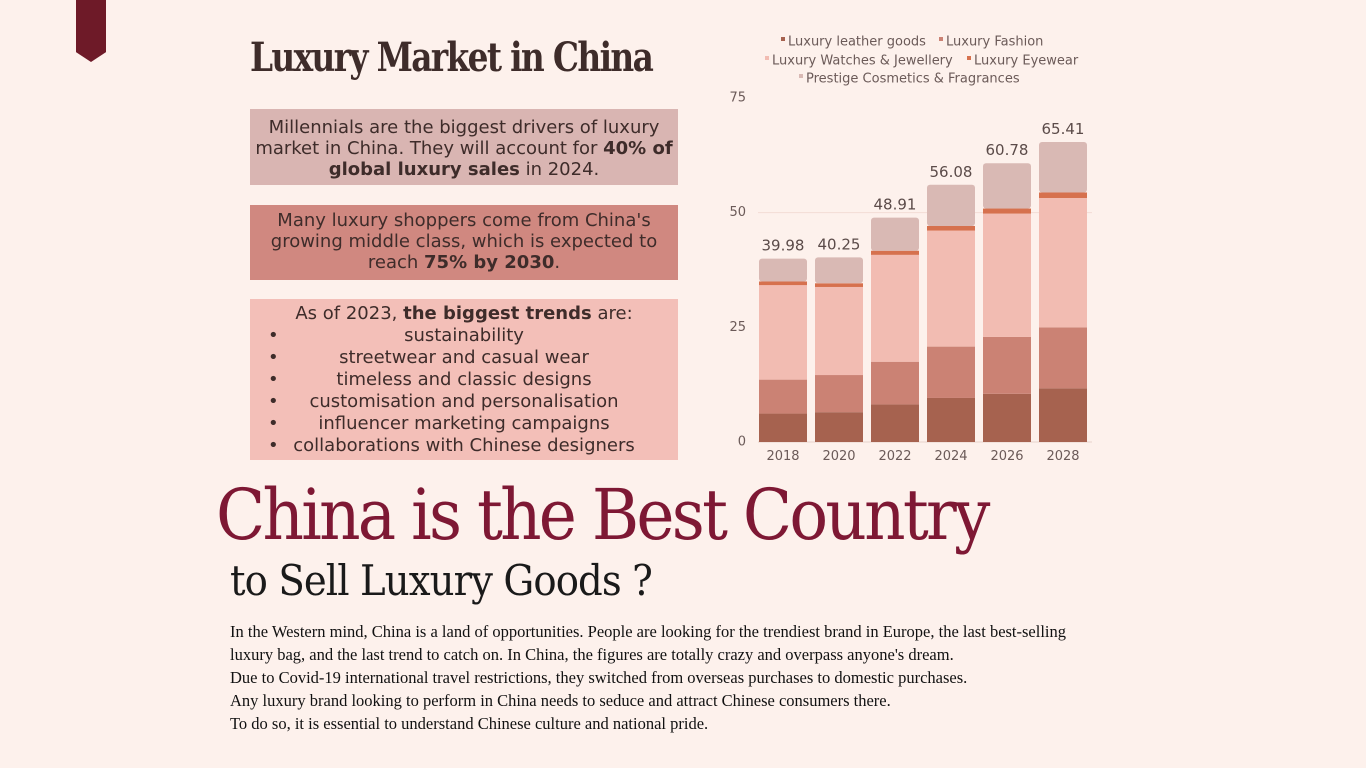  What do you see at coordinates (603, 515) in the screenshot?
I see `page-headline: China is the Best Country` at bounding box center [603, 515].